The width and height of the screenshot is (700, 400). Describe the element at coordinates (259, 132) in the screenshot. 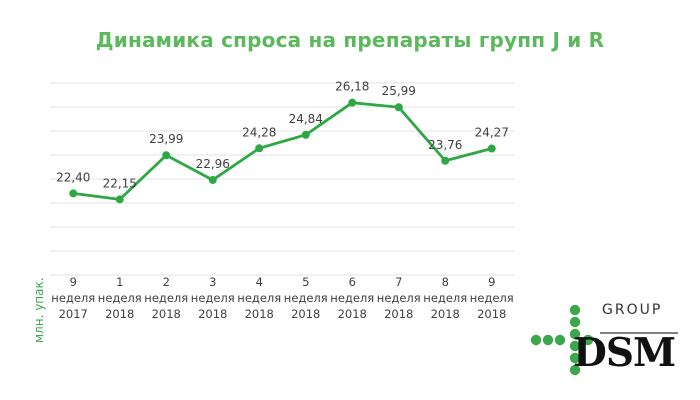

I see `data-label: 24,28` at that location.